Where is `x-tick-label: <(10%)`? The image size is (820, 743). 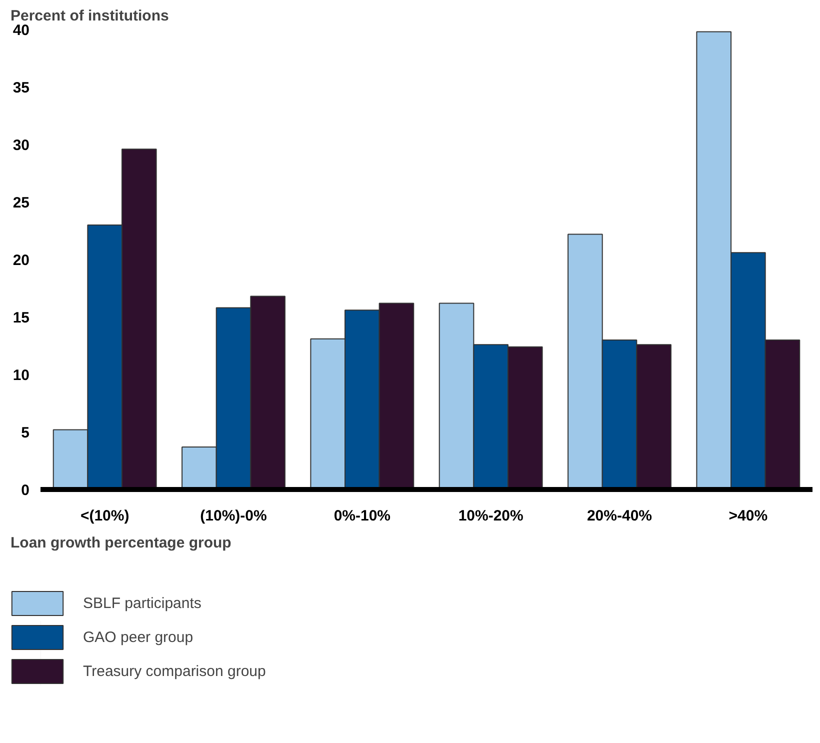 x-tick-label: <(10%) is located at coordinates (105, 516).